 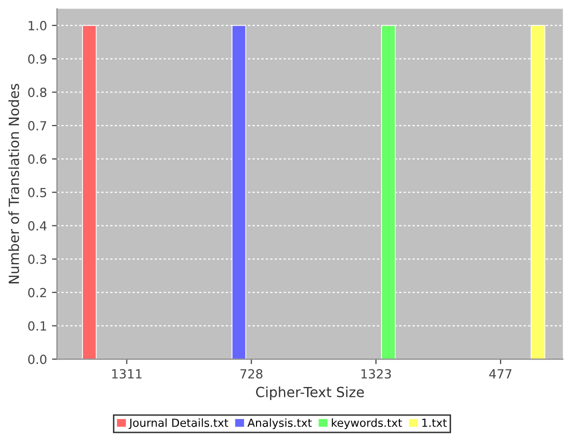 What do you see at coordinates (37, 93) in the screenshot?
I see `y-tick-label: 0.8` at bounding box center [37, 93].